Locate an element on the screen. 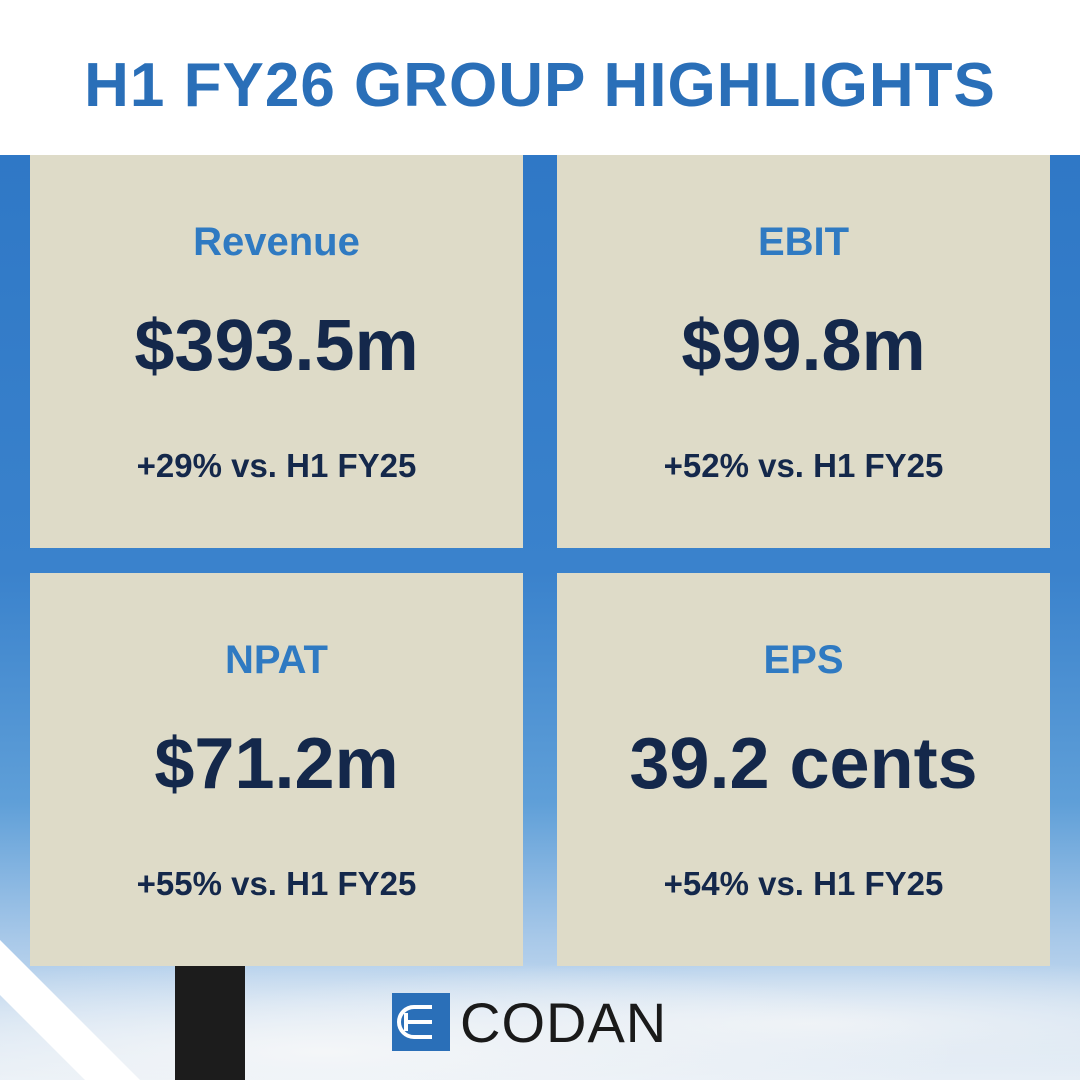 Image resolution: width=1080 pixels, height=1080 pixels. logo: CODAN is located at coordinates (529, 1022).